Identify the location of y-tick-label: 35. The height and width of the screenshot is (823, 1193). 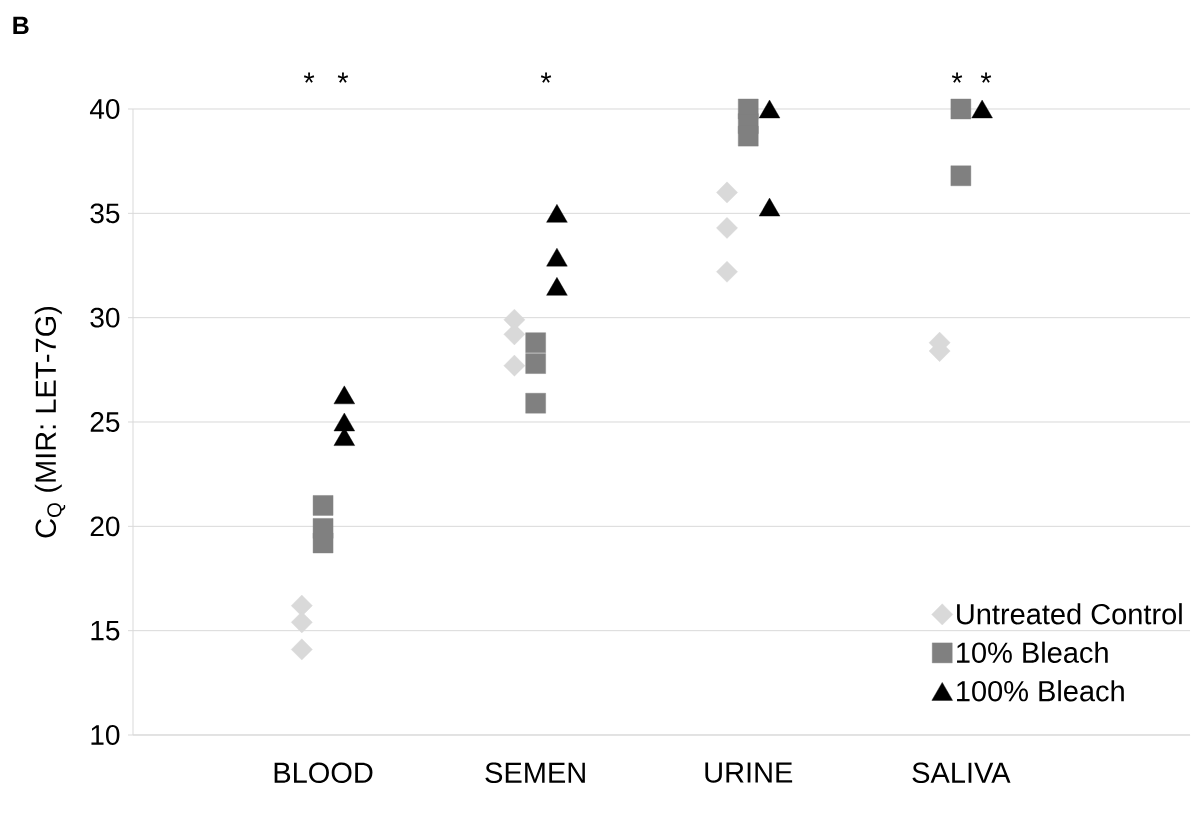
(105, 213).